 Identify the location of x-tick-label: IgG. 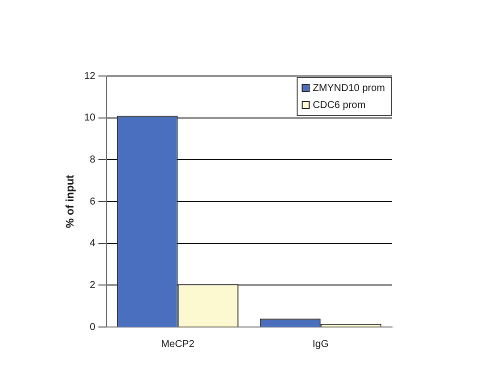
(320, 344).